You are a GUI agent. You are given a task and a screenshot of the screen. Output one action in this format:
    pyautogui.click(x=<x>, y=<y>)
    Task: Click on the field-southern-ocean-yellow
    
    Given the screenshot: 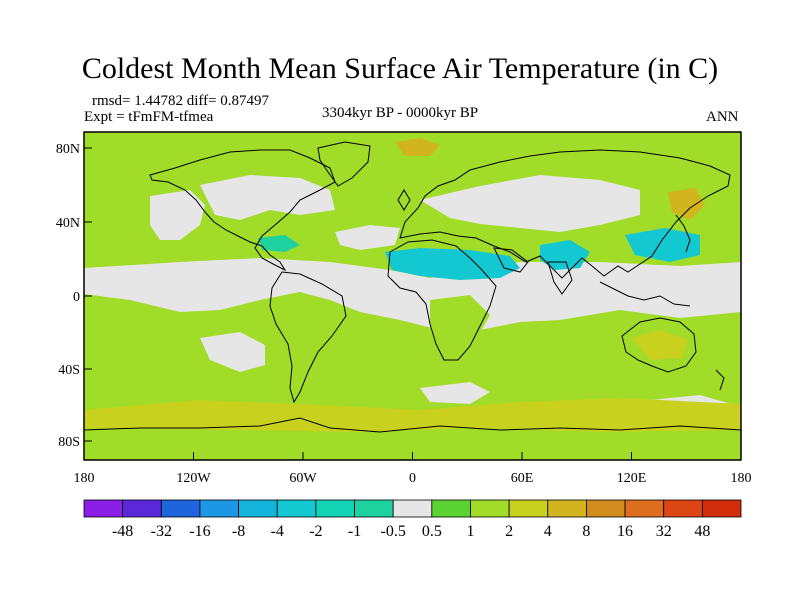 What is the action you would take?
    pyautogui.click(x=412, y=415)
    